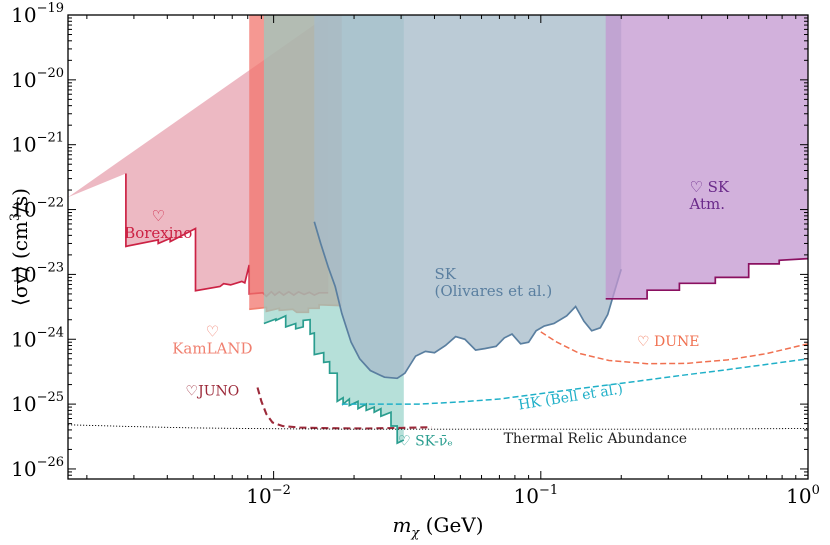 This screenshot has height=545, width=830. What do you see at coordinates (570, 397) in the screenshot?
I see `label-hk: HK (Bell et al.)` at bounding box center [570, 397].